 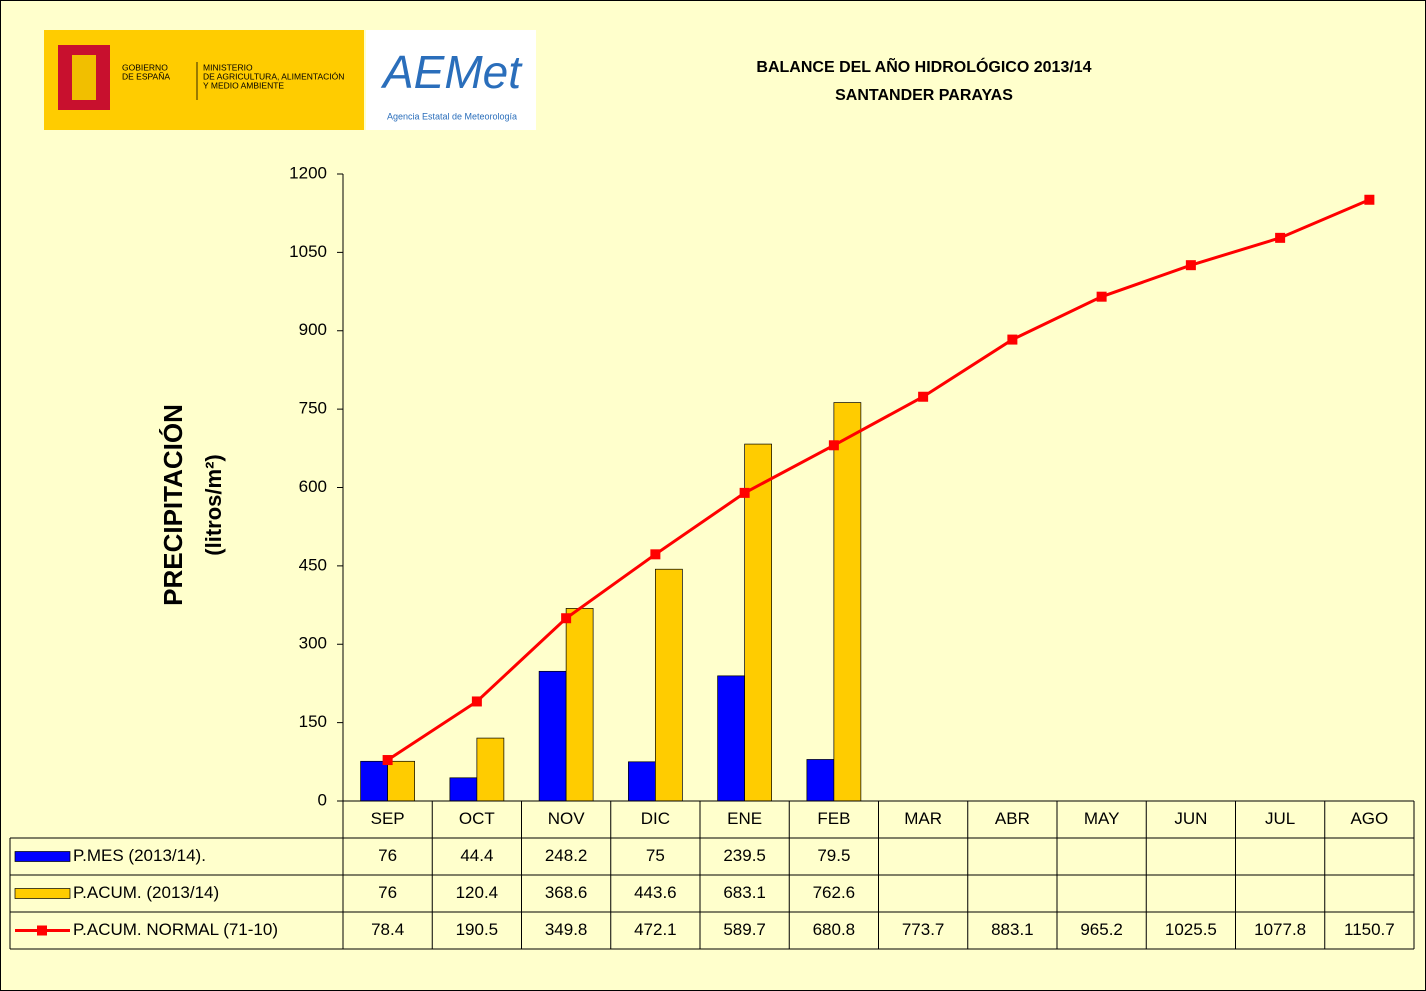 I want to click on y-tick-label: 1050, so click(x=308, y=251).